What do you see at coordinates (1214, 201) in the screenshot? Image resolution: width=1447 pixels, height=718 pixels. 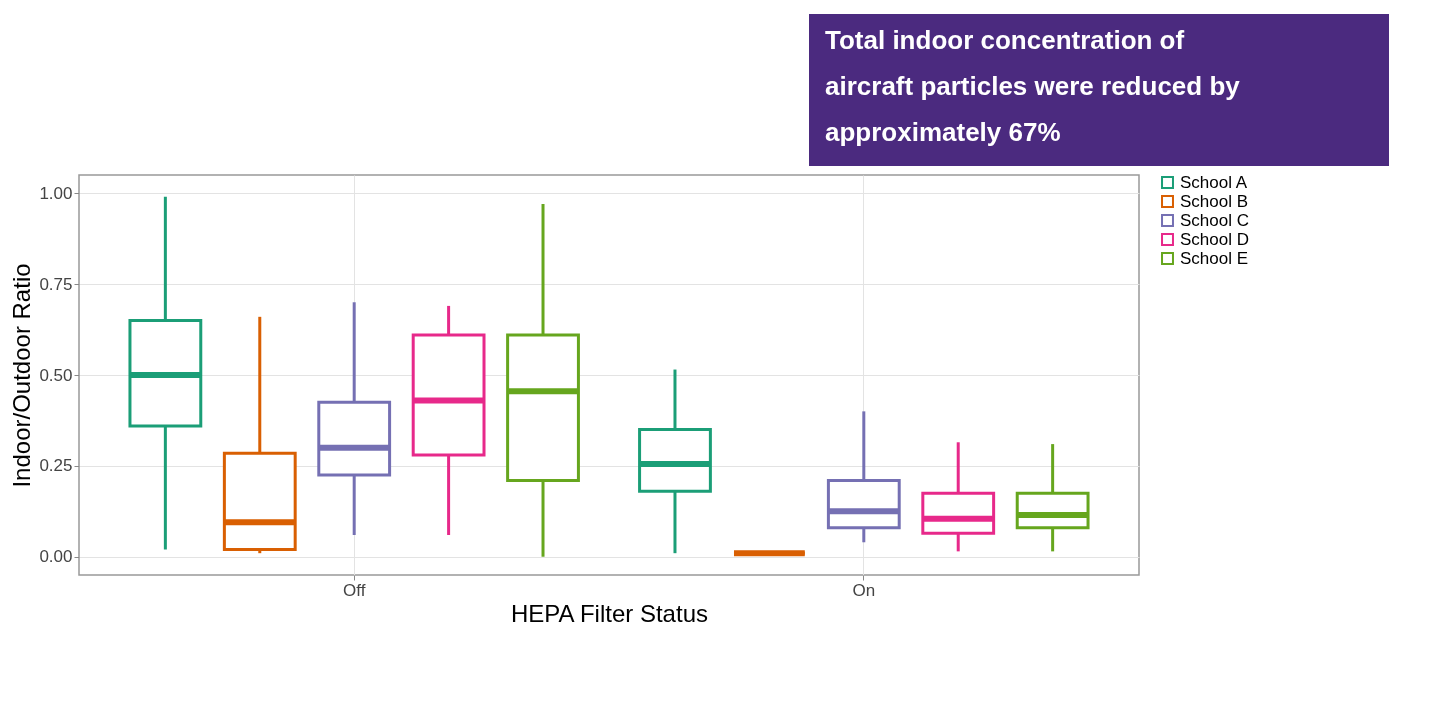 I see `legend-label: School B` at bounding box center [1214, 201].